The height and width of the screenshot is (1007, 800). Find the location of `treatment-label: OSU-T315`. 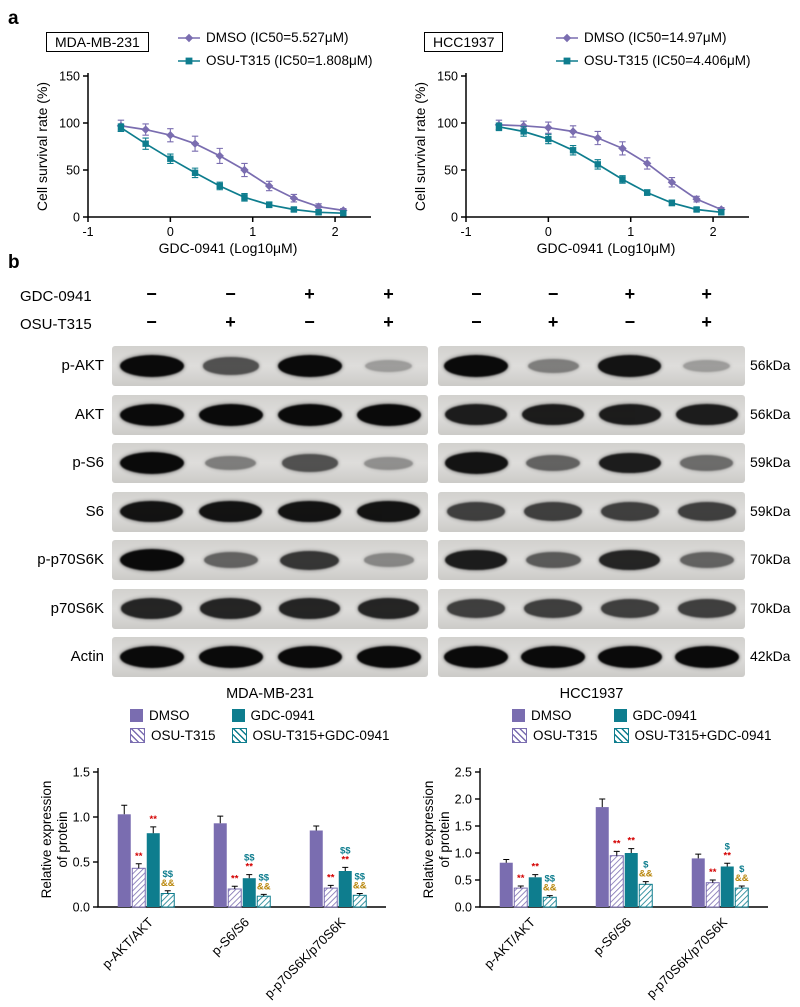

treatment-label: OSU-T315 is located at coordinates (56, 324).